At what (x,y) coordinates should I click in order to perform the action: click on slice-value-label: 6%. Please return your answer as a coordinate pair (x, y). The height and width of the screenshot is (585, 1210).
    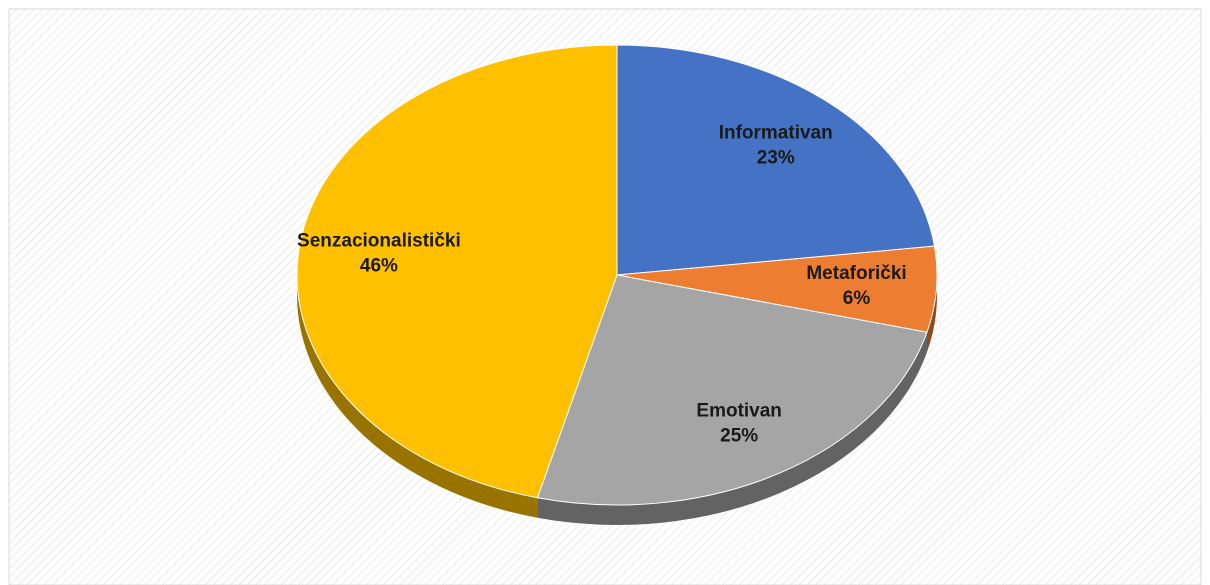
    Looking at the image, I should click on (857, 298).